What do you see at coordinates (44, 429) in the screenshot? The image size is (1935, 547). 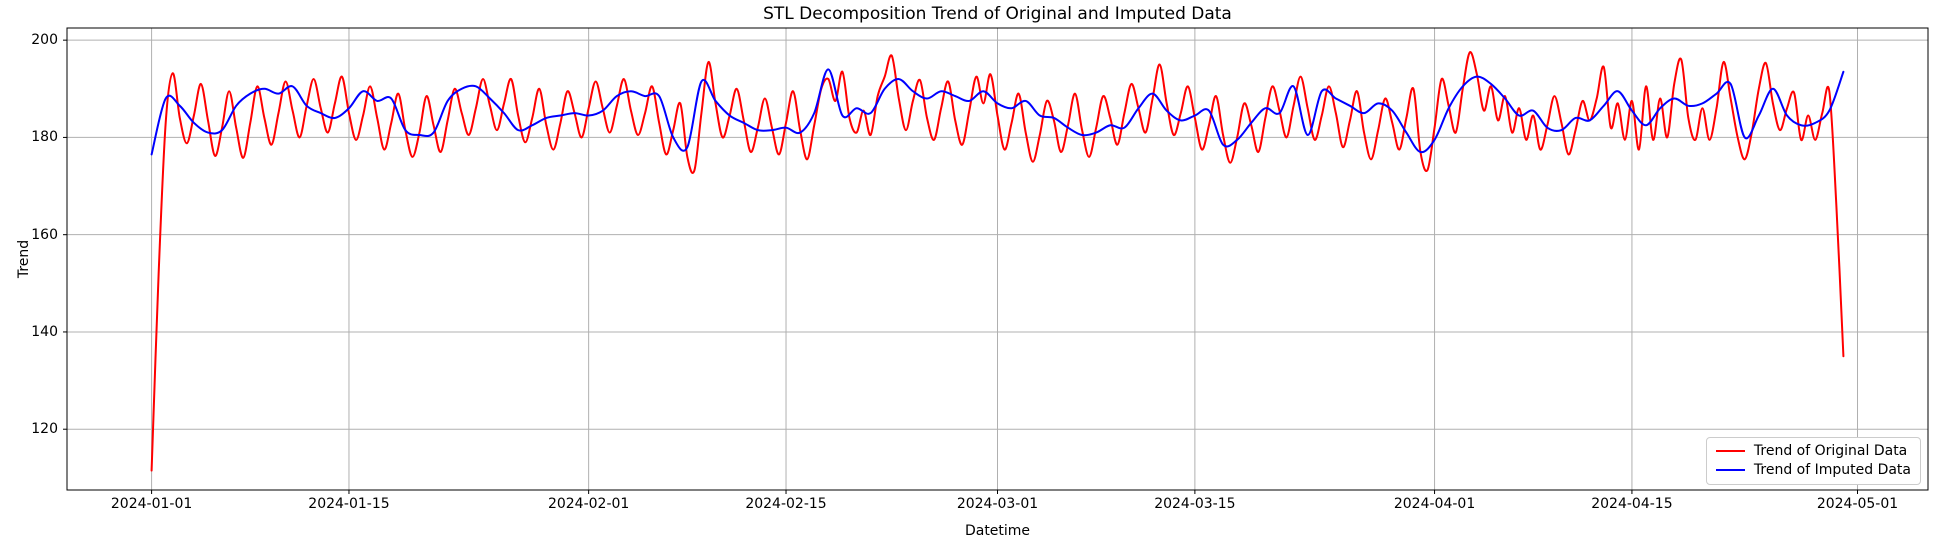 I see `y-tick-label-120: 120` at bounding box center [44, 429].